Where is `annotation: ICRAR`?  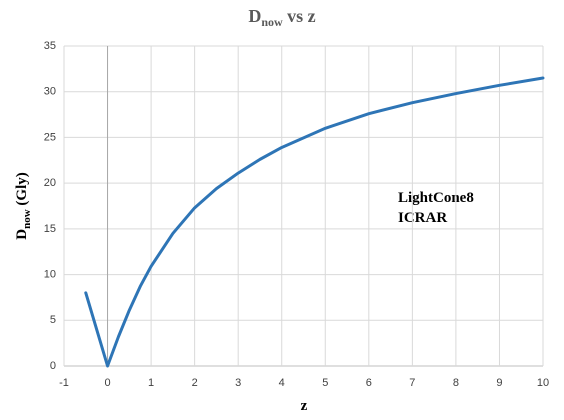
annotation: ICRAR is located at coordinates (422, 218).